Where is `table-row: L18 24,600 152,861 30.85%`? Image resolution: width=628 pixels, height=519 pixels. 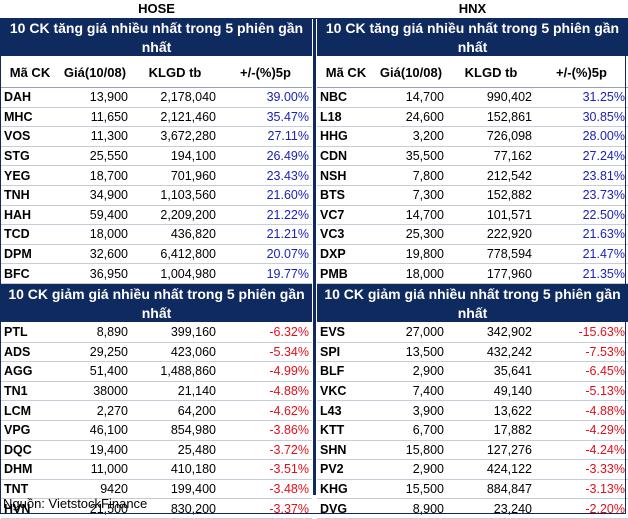 table-row: L18 24,600 152,861 30.85% is located at coordinates (472, 117).